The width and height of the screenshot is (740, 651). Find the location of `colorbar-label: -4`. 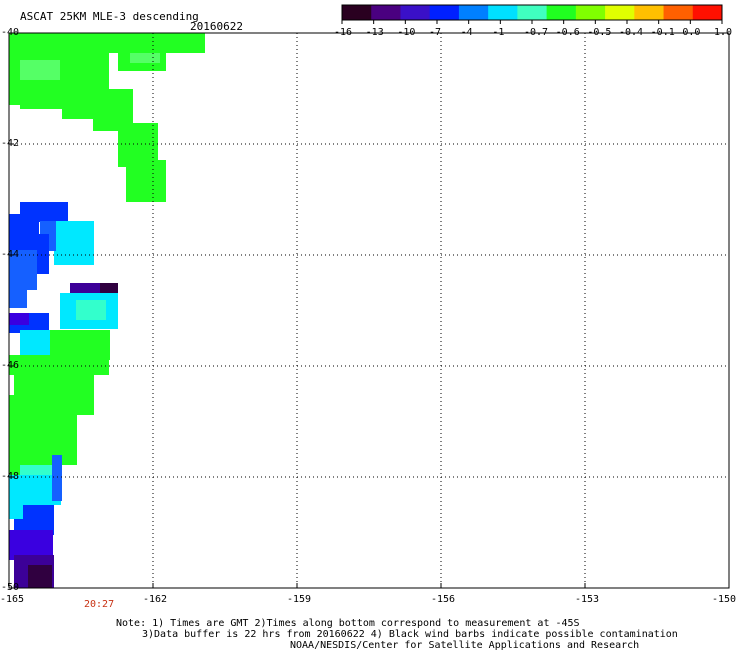

colorbar-label: -4 is located at coordinates (466, 32).